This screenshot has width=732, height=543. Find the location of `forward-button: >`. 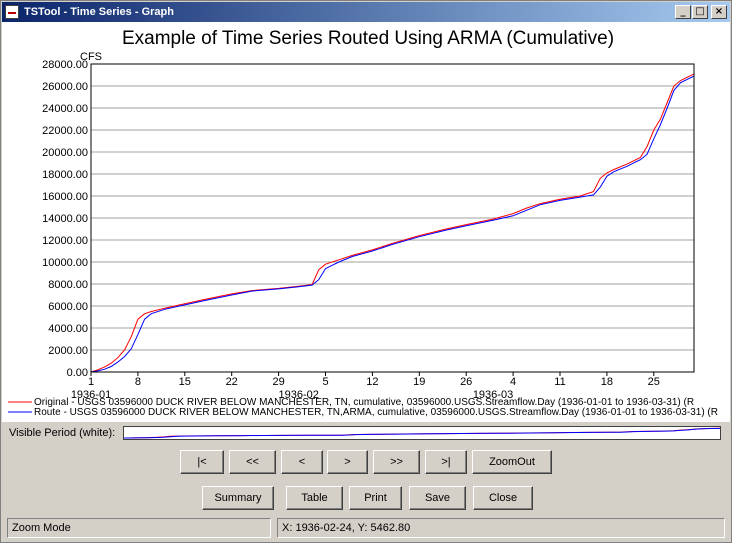

forward-button: > is located at coordinates (347, 462).